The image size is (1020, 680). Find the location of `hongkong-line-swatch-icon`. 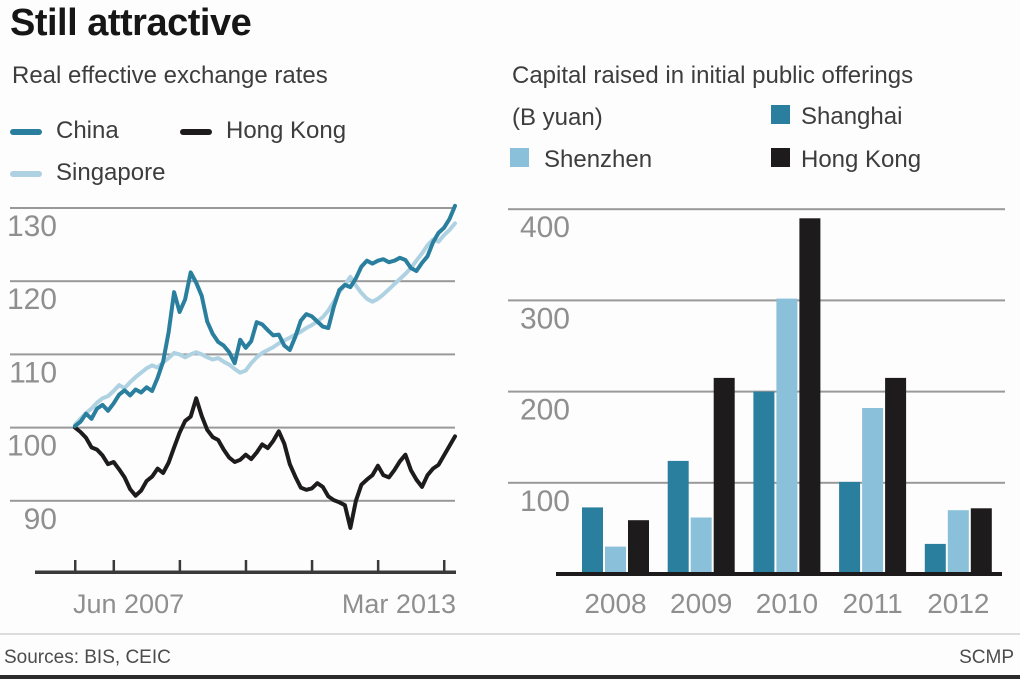

hongkong-line-swatch-icon is located at coordinates (196, 132).